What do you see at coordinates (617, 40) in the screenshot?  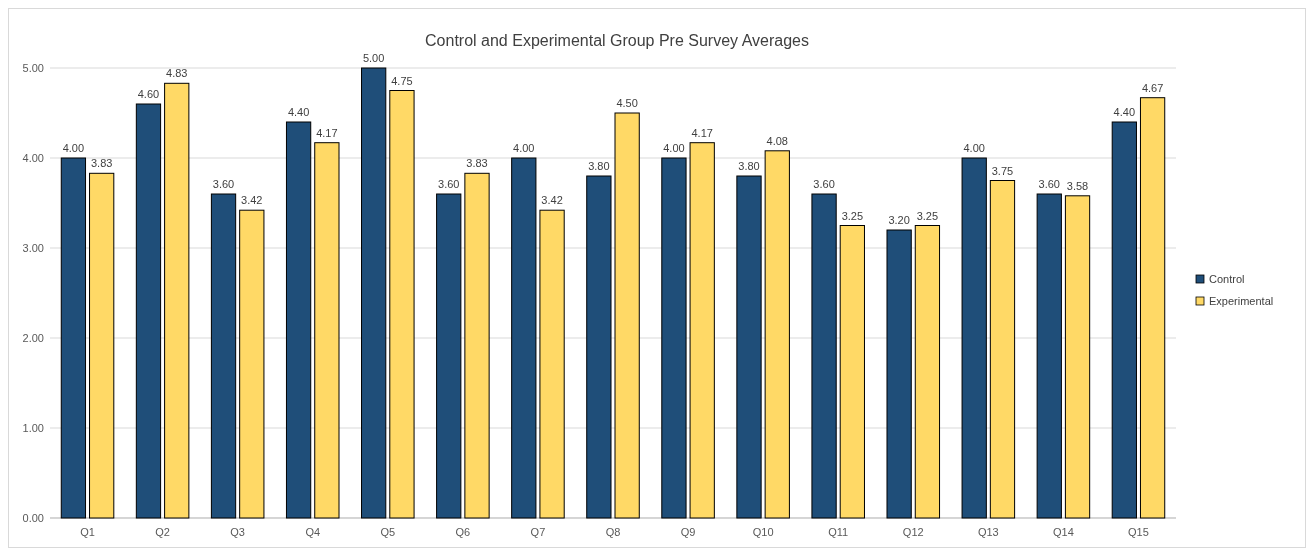 I see `chart-title: Control and Experimental Group Pre Survey Averages` at bounding box center [617, 40].